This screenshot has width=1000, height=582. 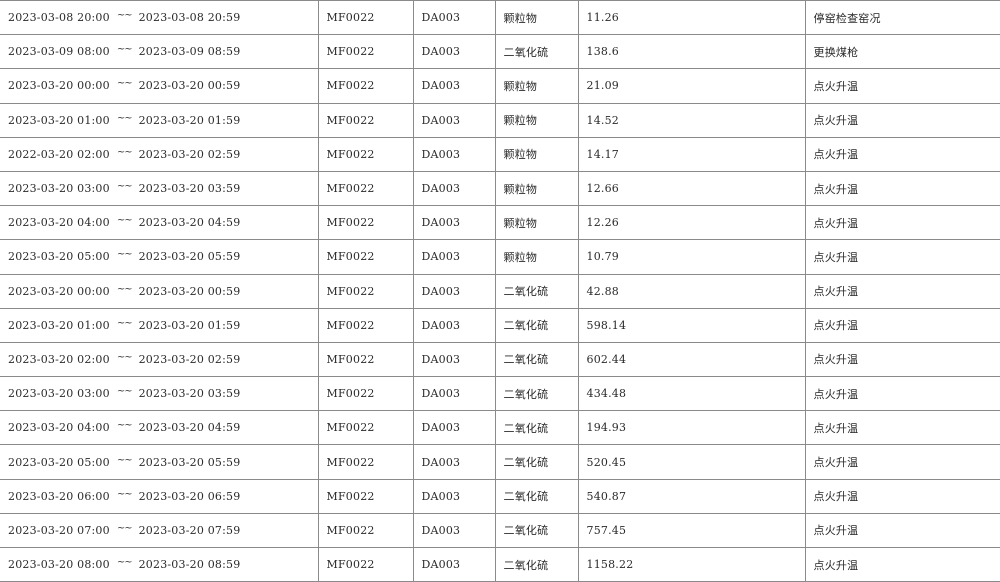 What do you see at coordinates (59, 359) in the screenshot?
I see `period-start: 2023-03-20 02:00` at bounding box center [59, 359].